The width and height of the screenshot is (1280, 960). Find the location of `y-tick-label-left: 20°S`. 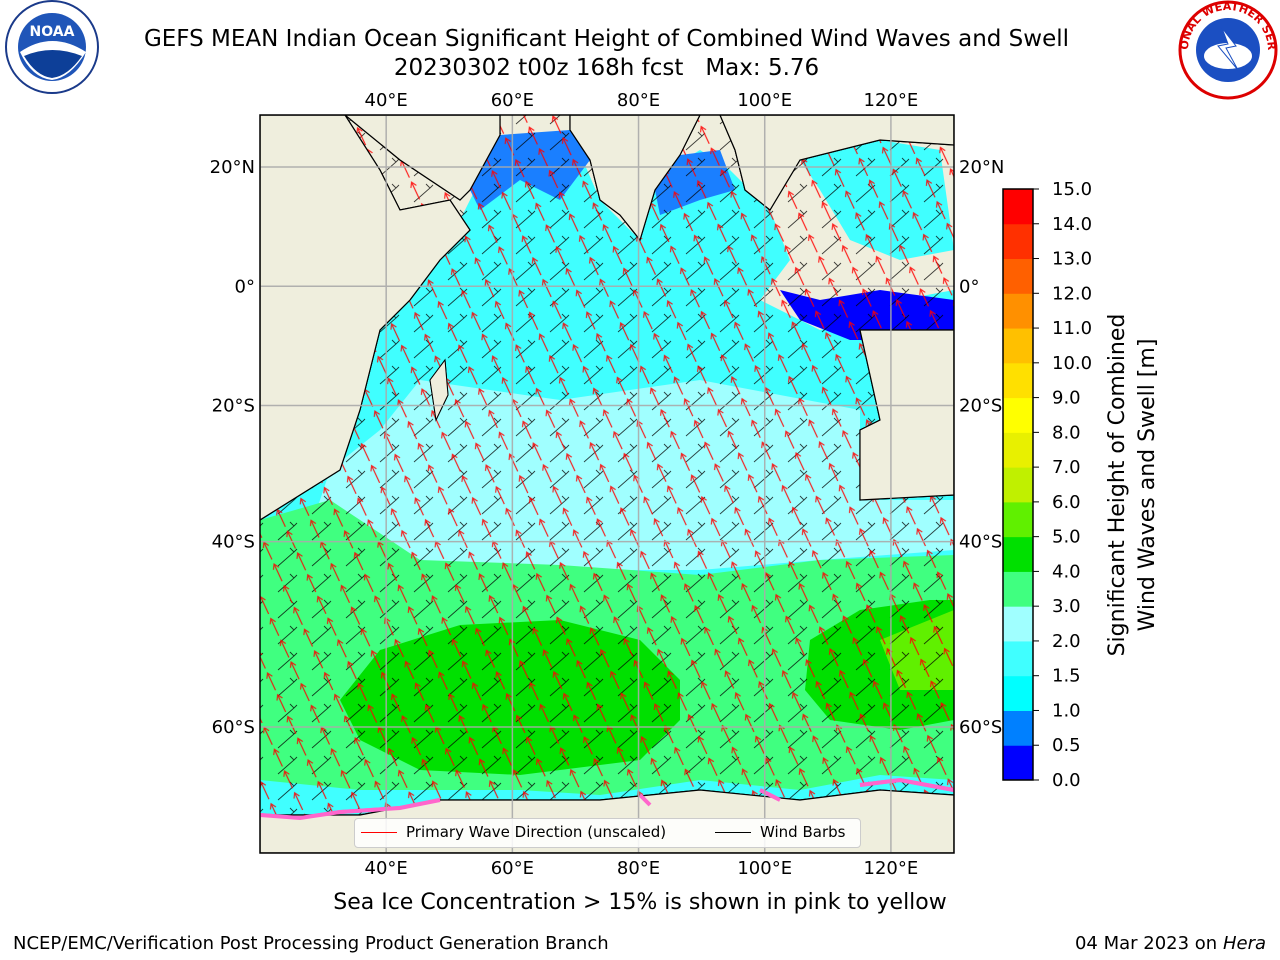

y-tick-label-left: 20°S is located at coordinates (233, 406).